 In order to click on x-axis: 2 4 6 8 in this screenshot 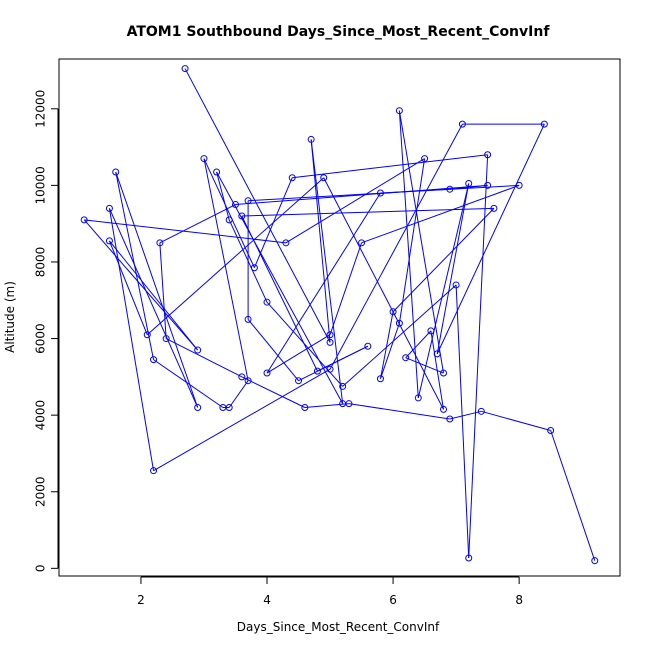, I will do `click(330, 591)`.